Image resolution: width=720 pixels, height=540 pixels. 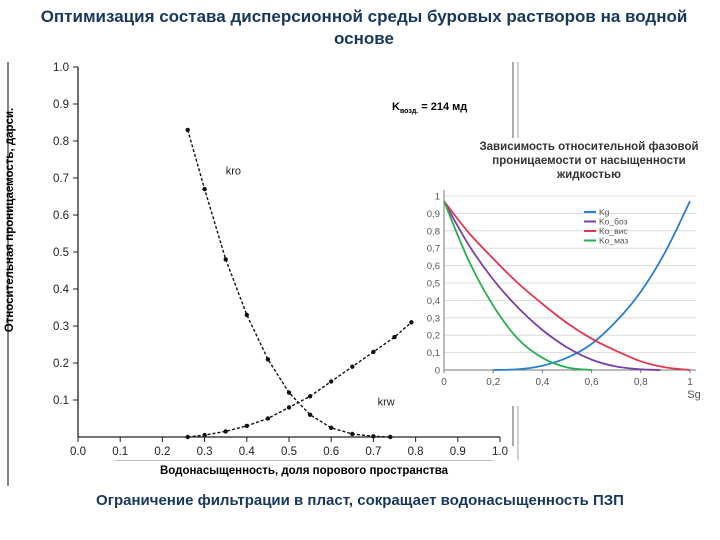 I want to click on left-y-tick-label: 1.0, so click(x=61, y=68).